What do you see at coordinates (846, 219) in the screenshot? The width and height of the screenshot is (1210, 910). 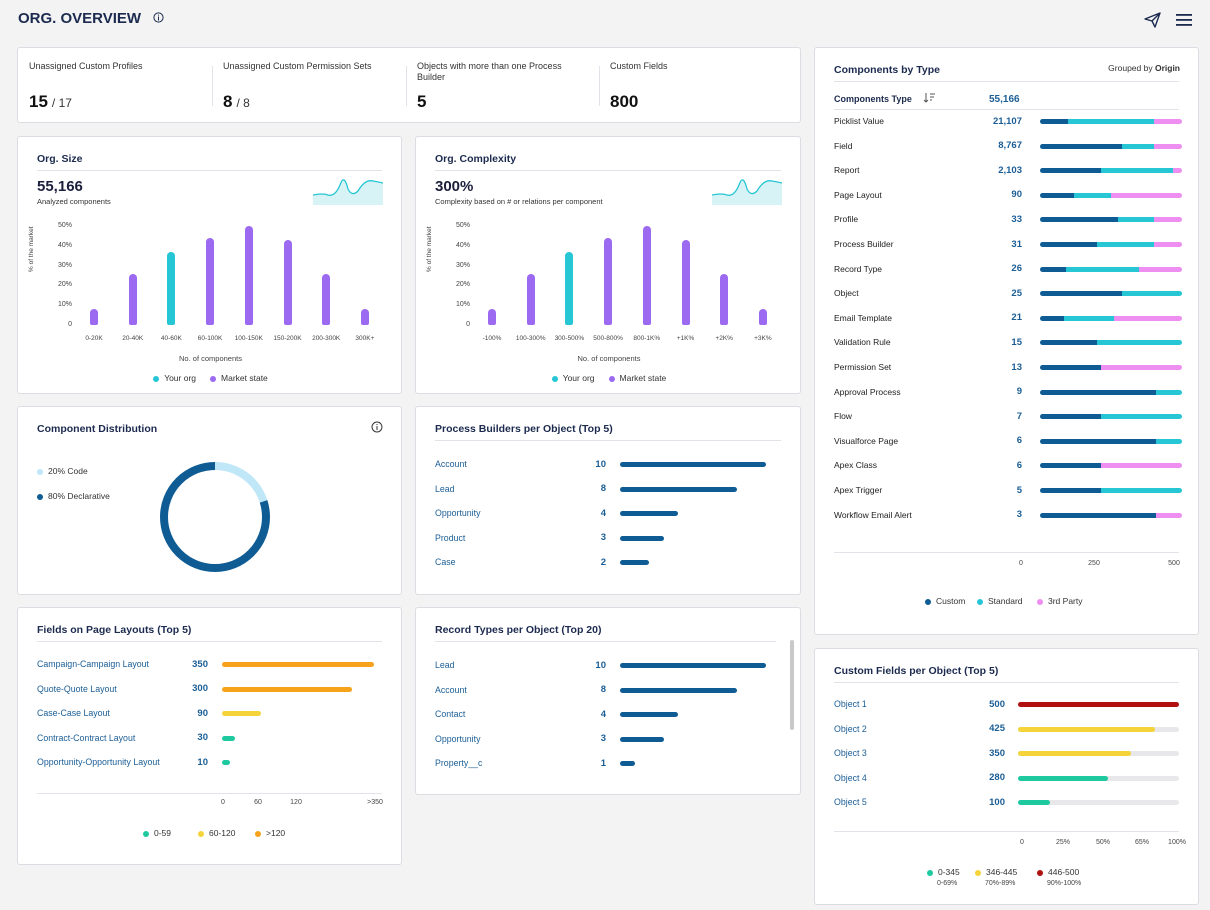 I see `row-label: Profile` at bounding box center [846, 219].